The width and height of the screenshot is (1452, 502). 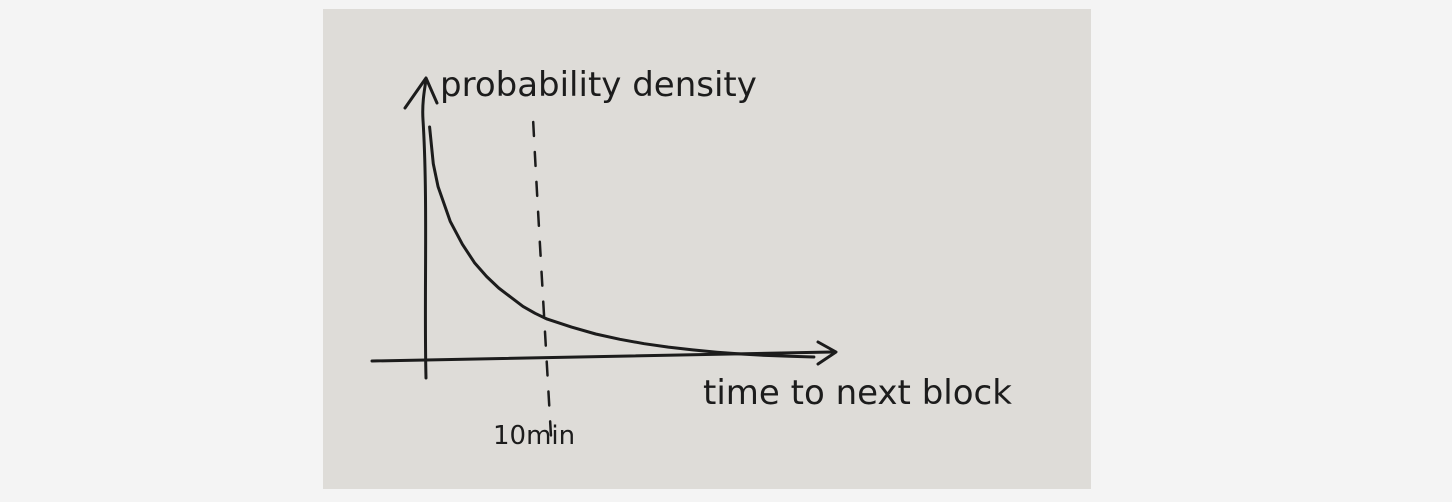 I want to click on reference-line-10min, so click(x=542, y=281).